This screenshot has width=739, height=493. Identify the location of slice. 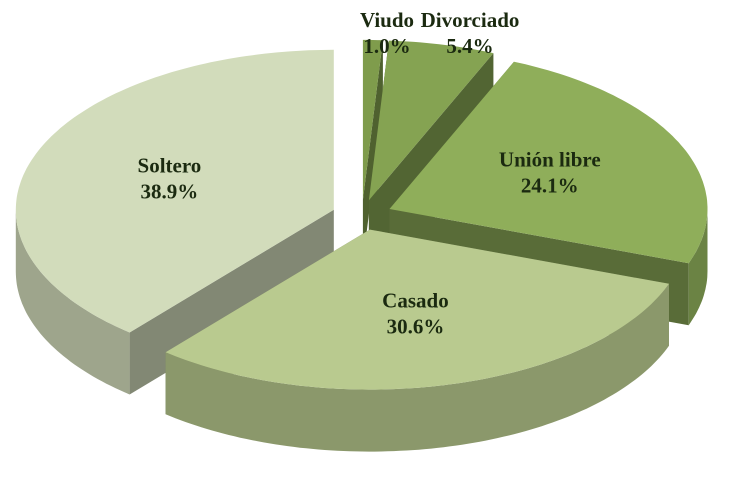
(372, 150).